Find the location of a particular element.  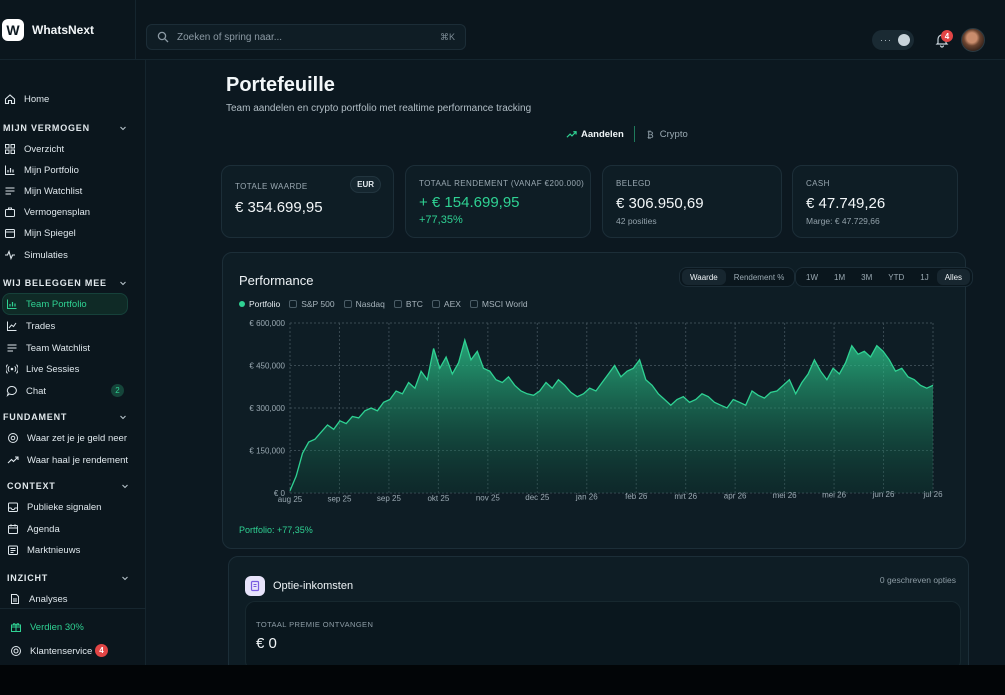

brand: W WhatsNext is located at coordinates (68, 30).